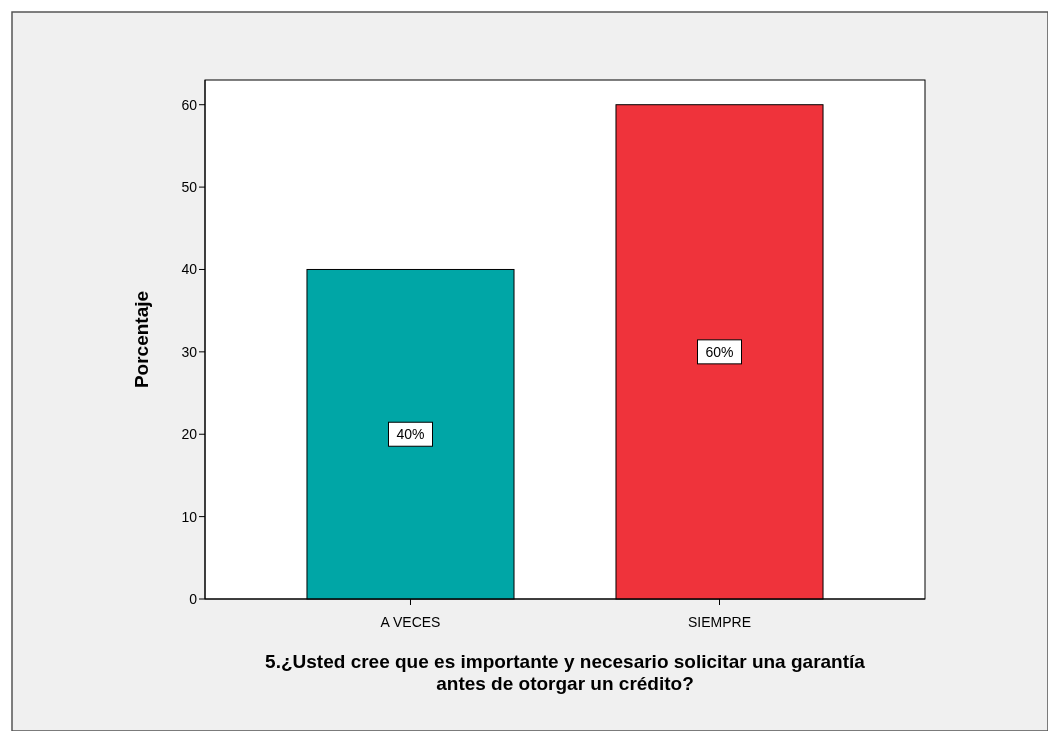 This screenshot has height=731, width=1048. What do you see at coordinates (193, 599) in the screenshot?
I see `y-tick-label: 0` at bounding box center [193, 599].